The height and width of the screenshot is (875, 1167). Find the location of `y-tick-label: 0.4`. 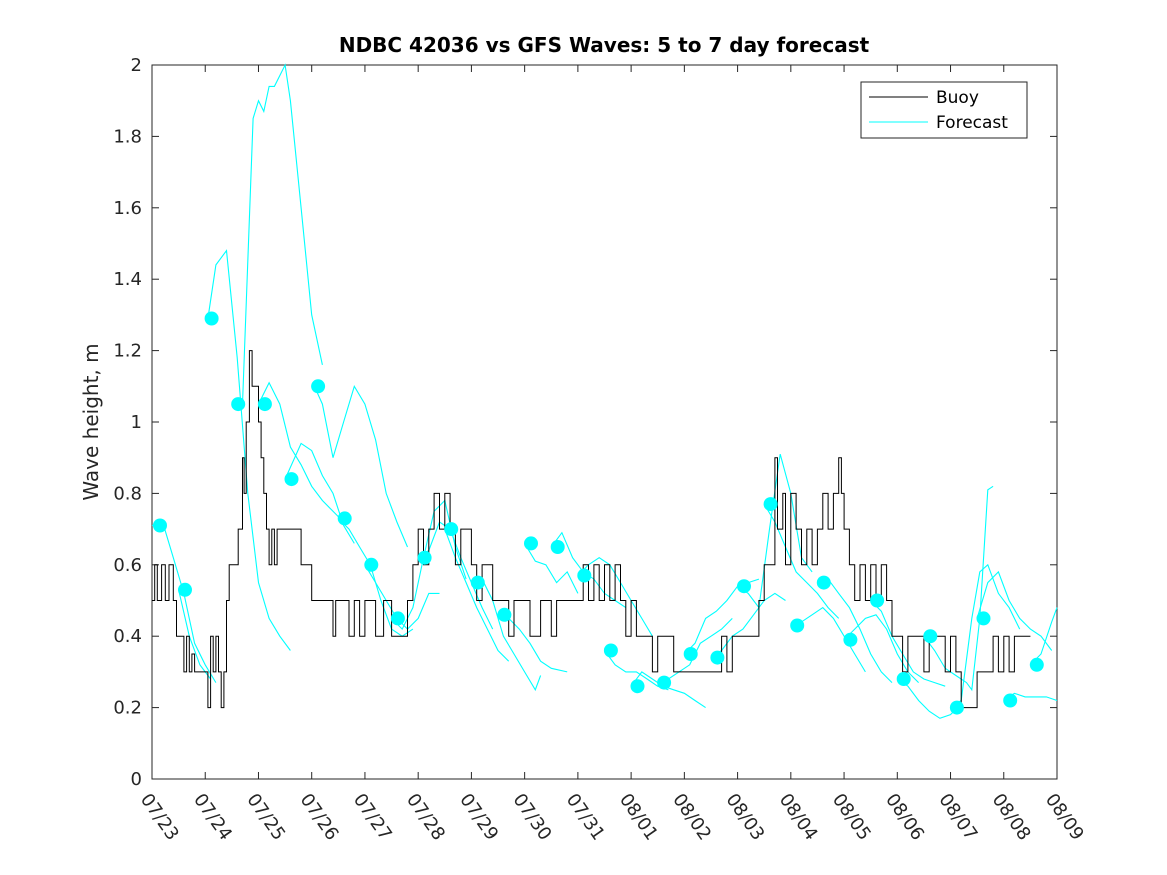

y-tick-label: 0.4 is located at coordinates (127, 636).